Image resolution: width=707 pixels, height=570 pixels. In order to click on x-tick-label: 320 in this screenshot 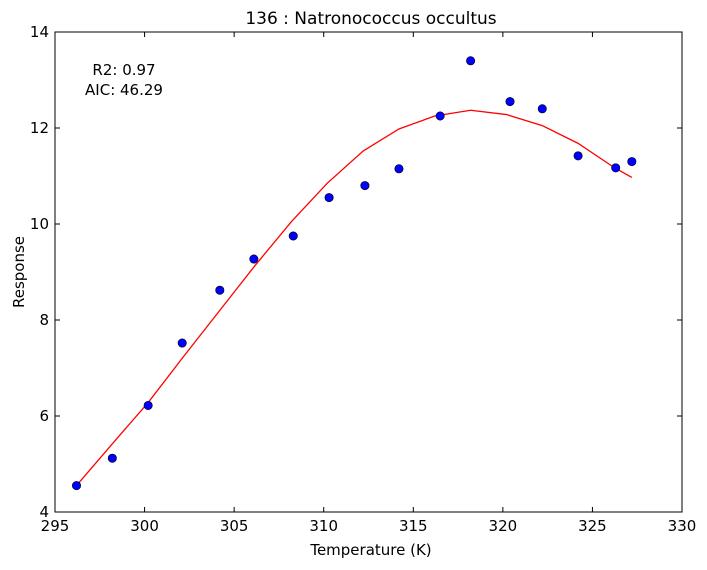, I will do `click(503, 526)`.